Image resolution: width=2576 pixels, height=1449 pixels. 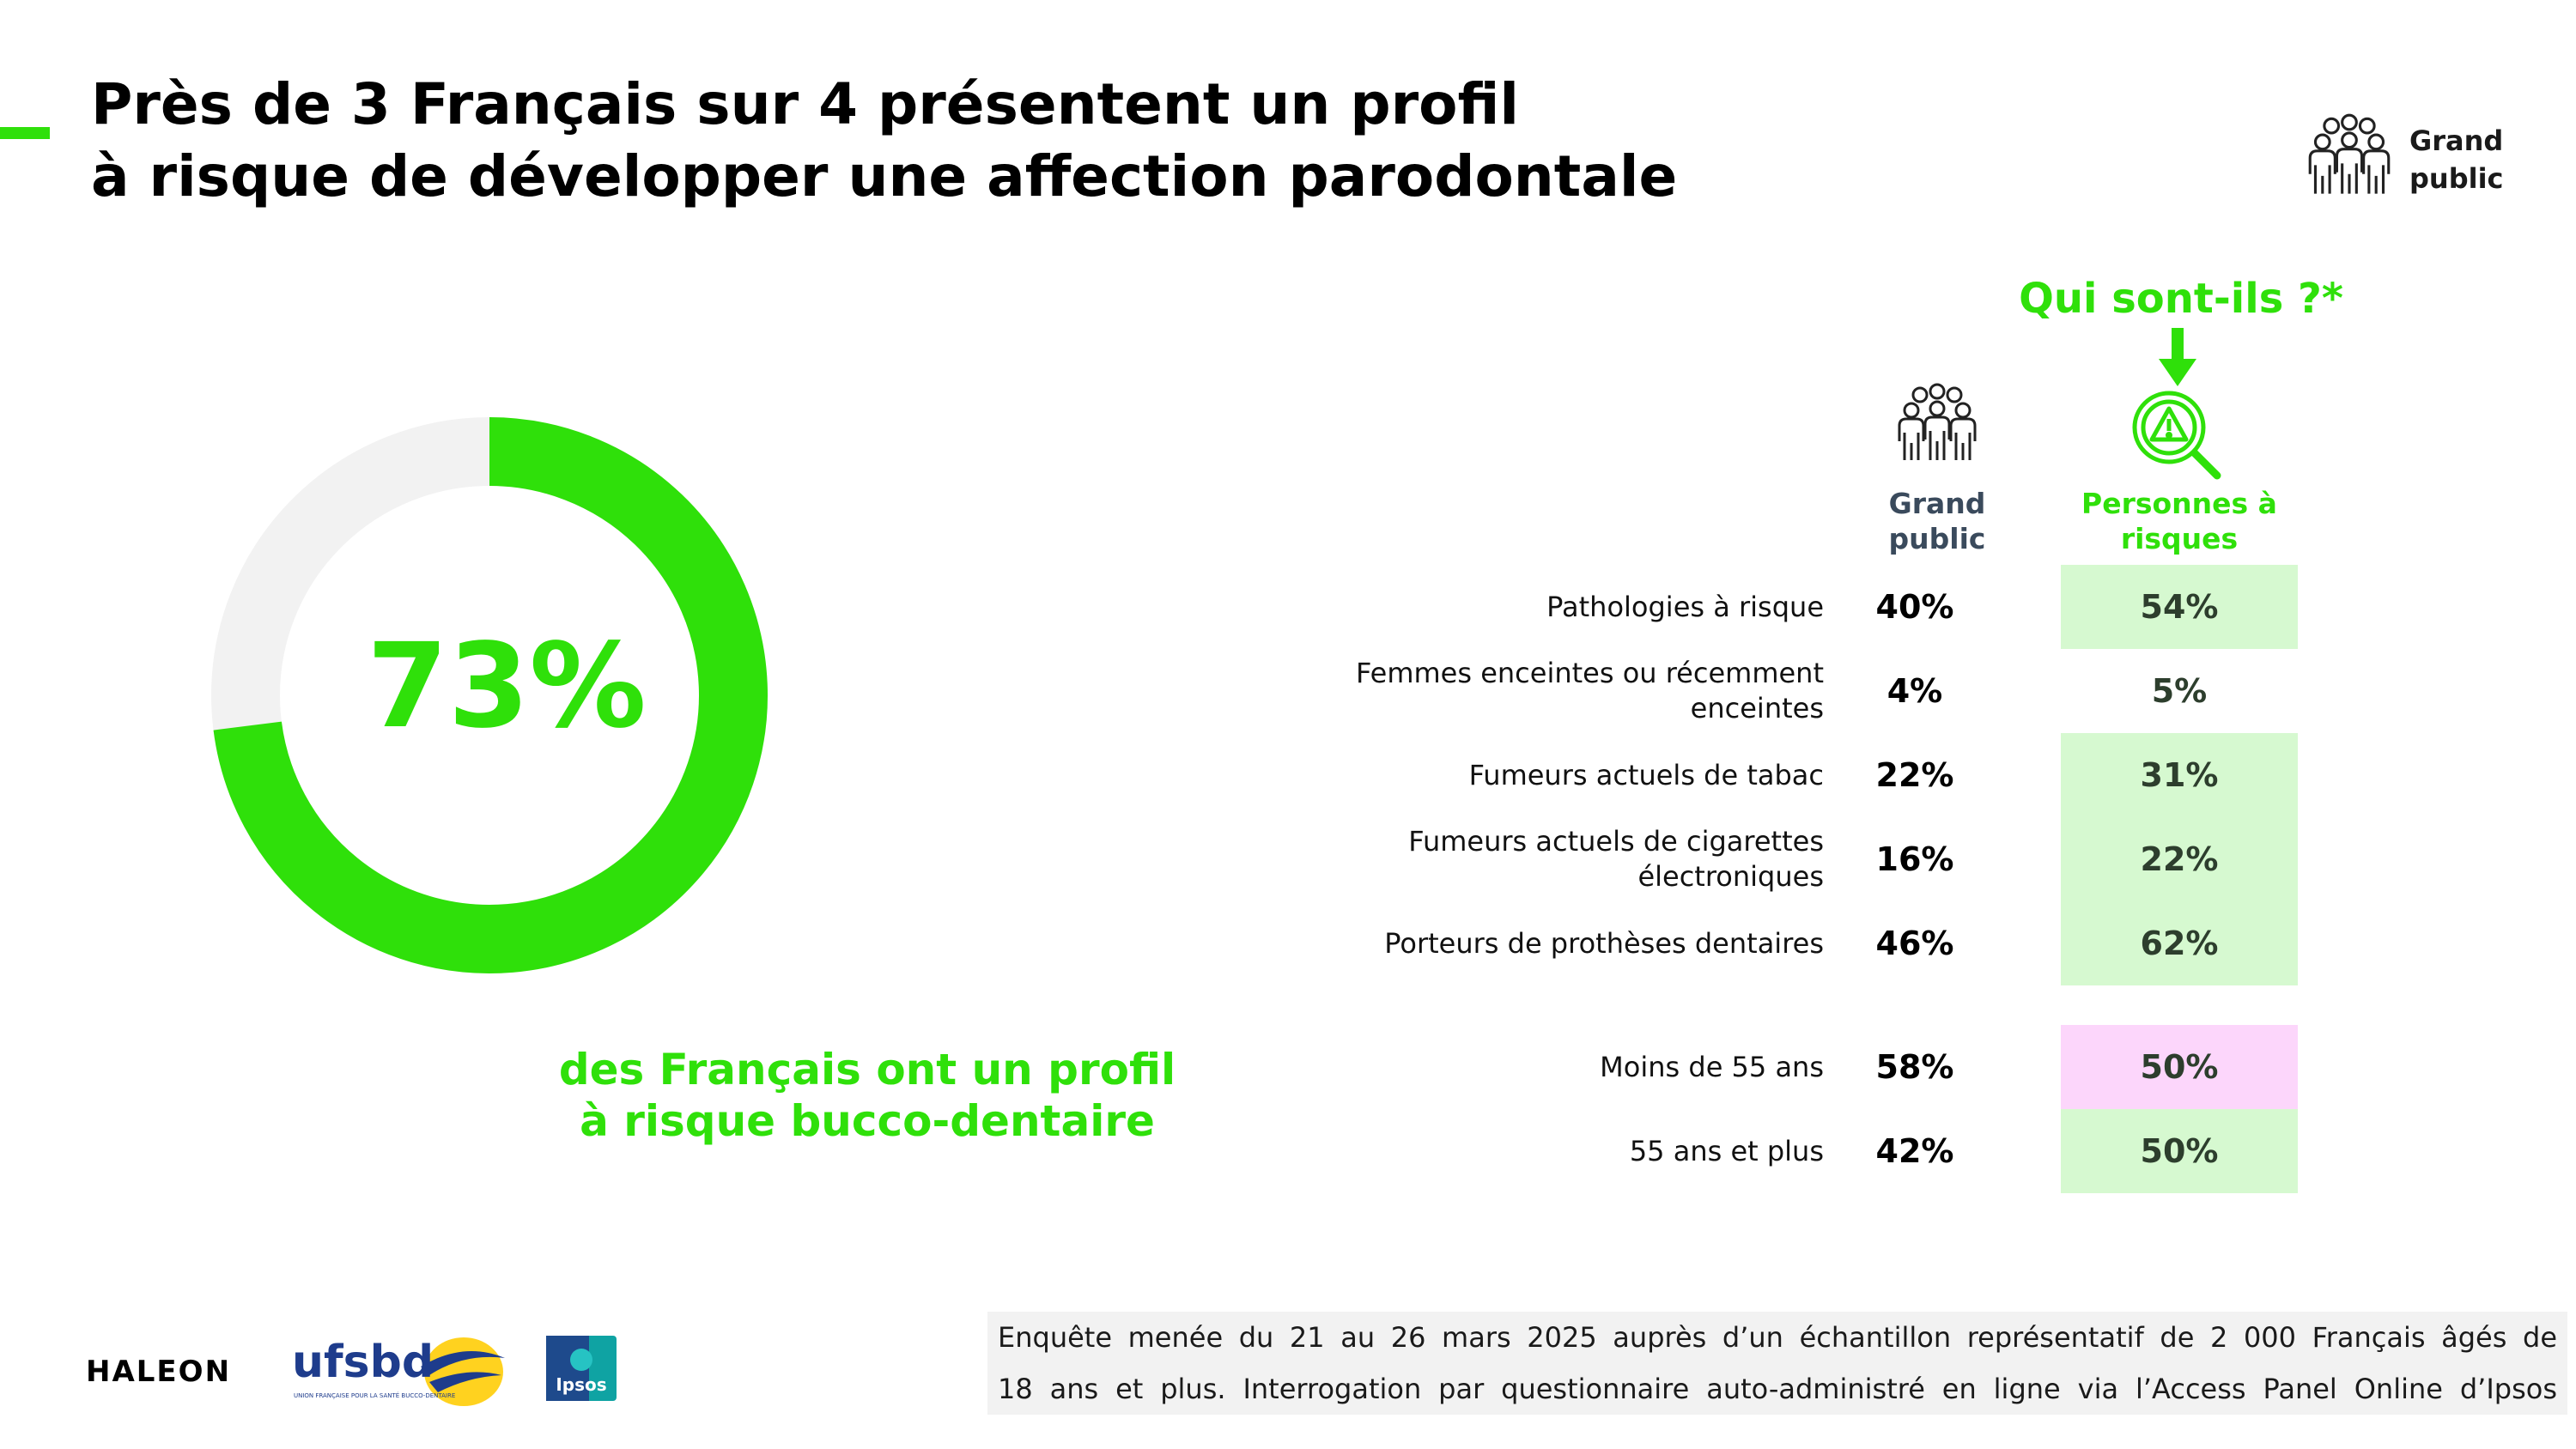 I want to click on value-grand-public: 46%, so click(x=1915, y=943).